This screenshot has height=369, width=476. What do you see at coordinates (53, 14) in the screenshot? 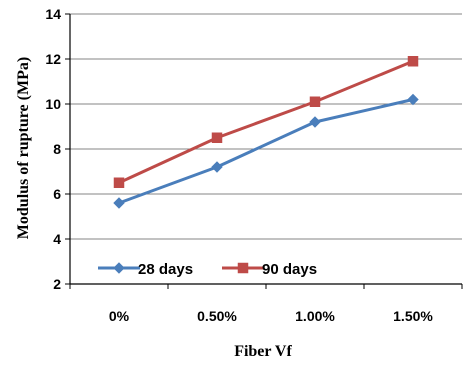
I see `y-tick-label: 14` at bounding box center [53, 14].